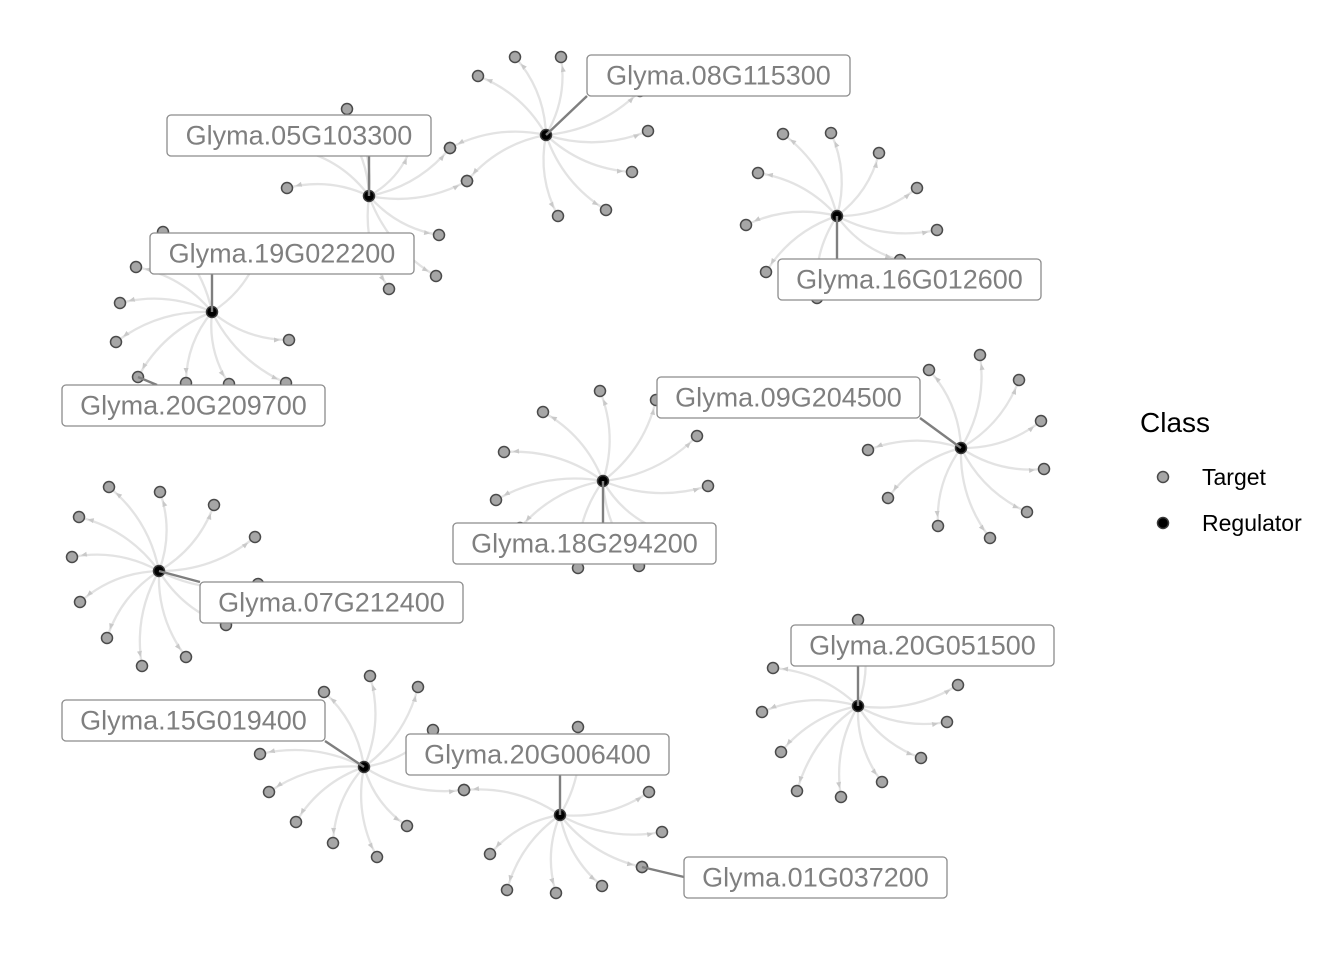  I want to click on label-leader-line, so click(179, 576).